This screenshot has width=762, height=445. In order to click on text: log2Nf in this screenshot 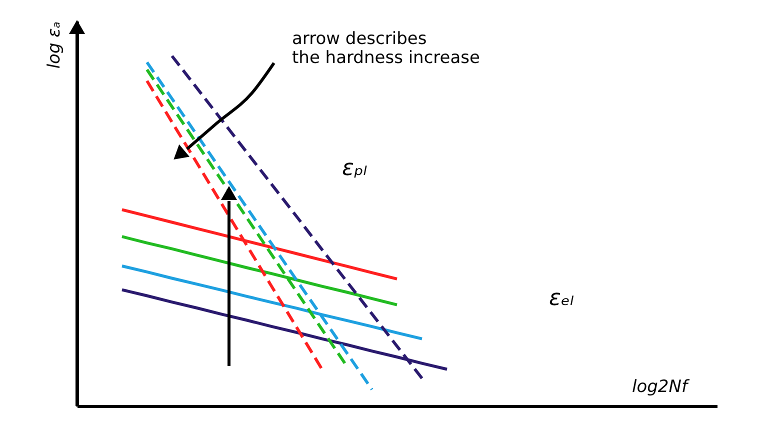, I will do `click(661, 387)`.